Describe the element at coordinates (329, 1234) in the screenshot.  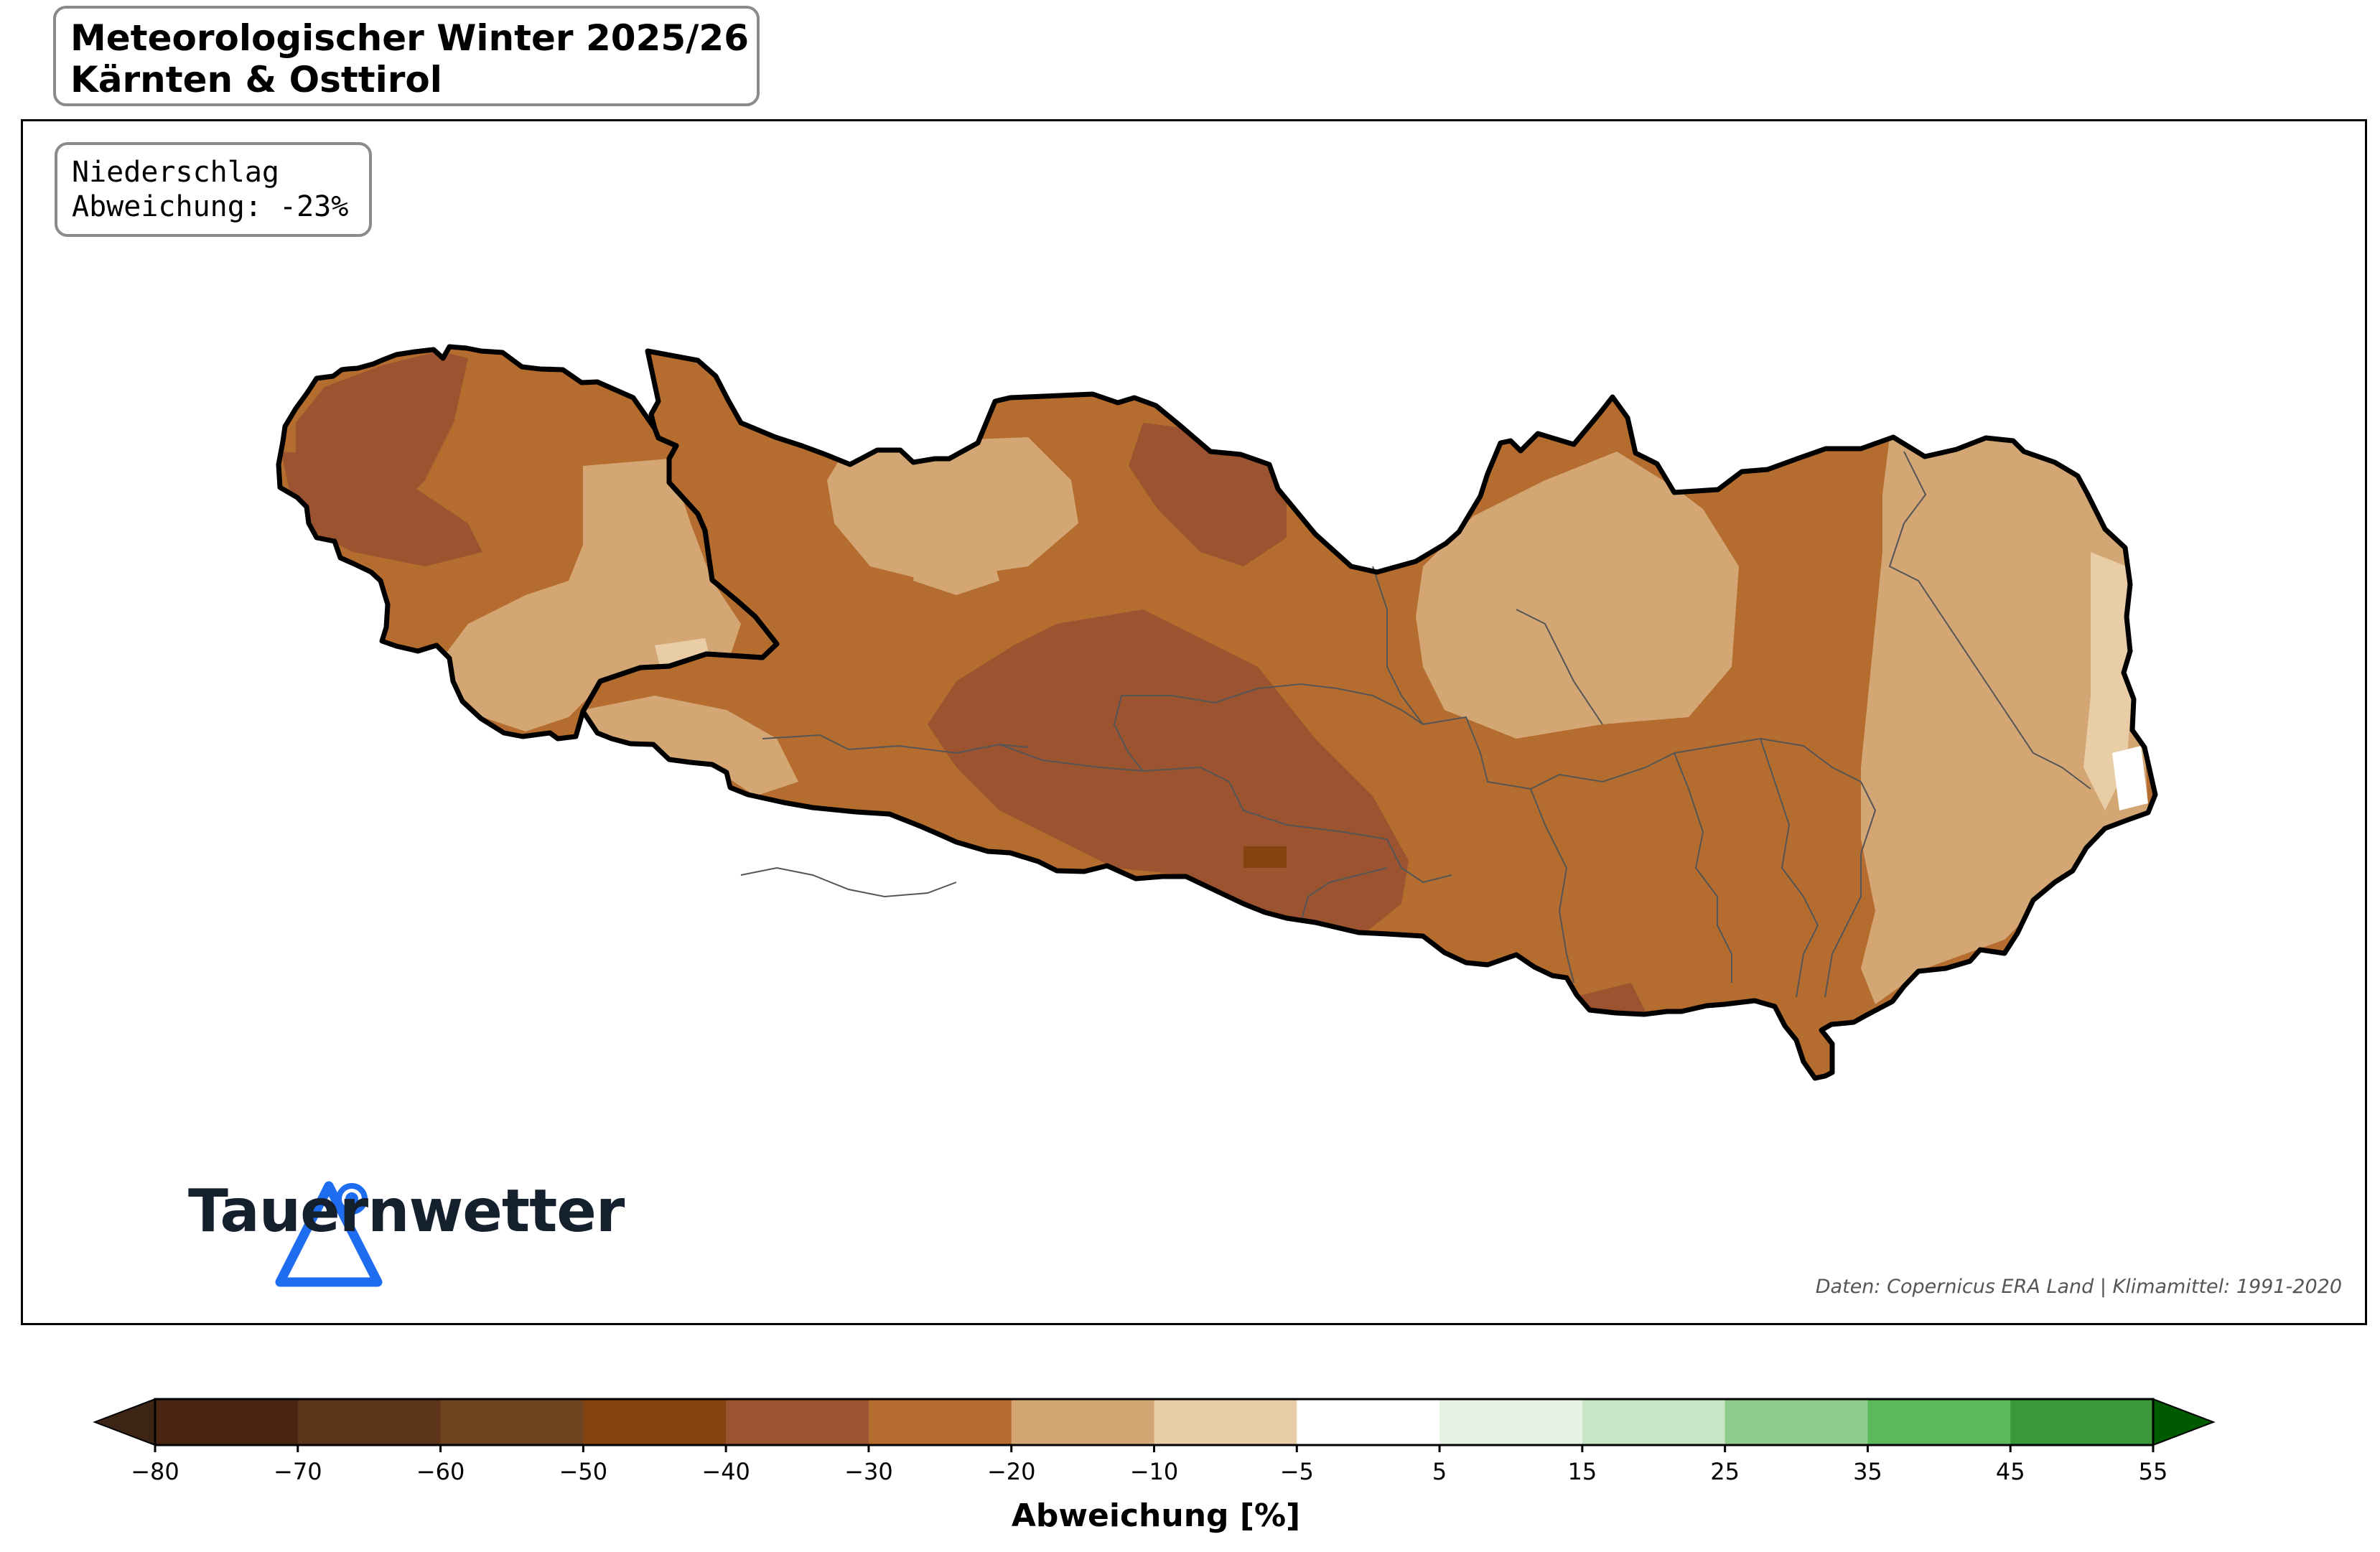
I see `triangle-pin-logo-icon` at that location.